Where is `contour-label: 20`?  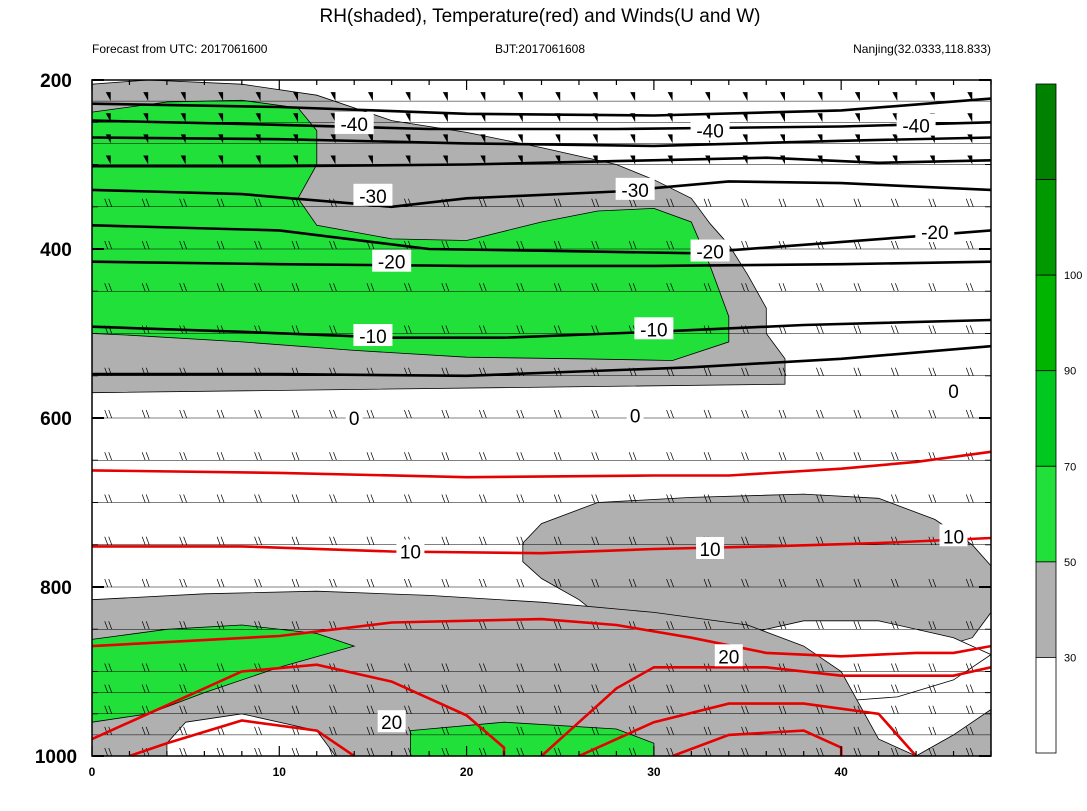 contour-label: 20 is located at coordinates (391, 723).